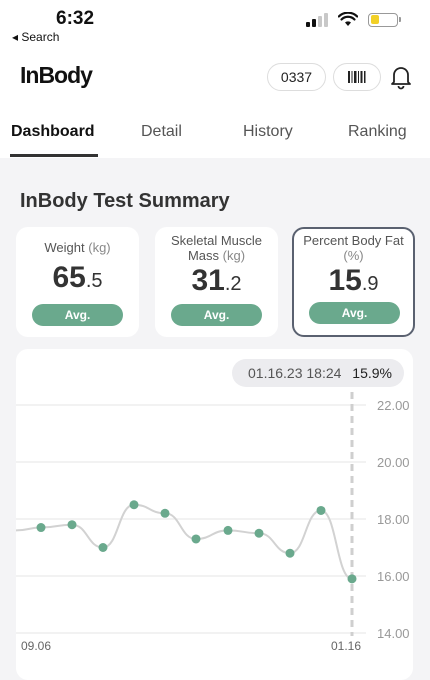  Describe the element at coordinates (354, 313) in the screenshot. I see `pbf-avg-button: Avg.` at that location.